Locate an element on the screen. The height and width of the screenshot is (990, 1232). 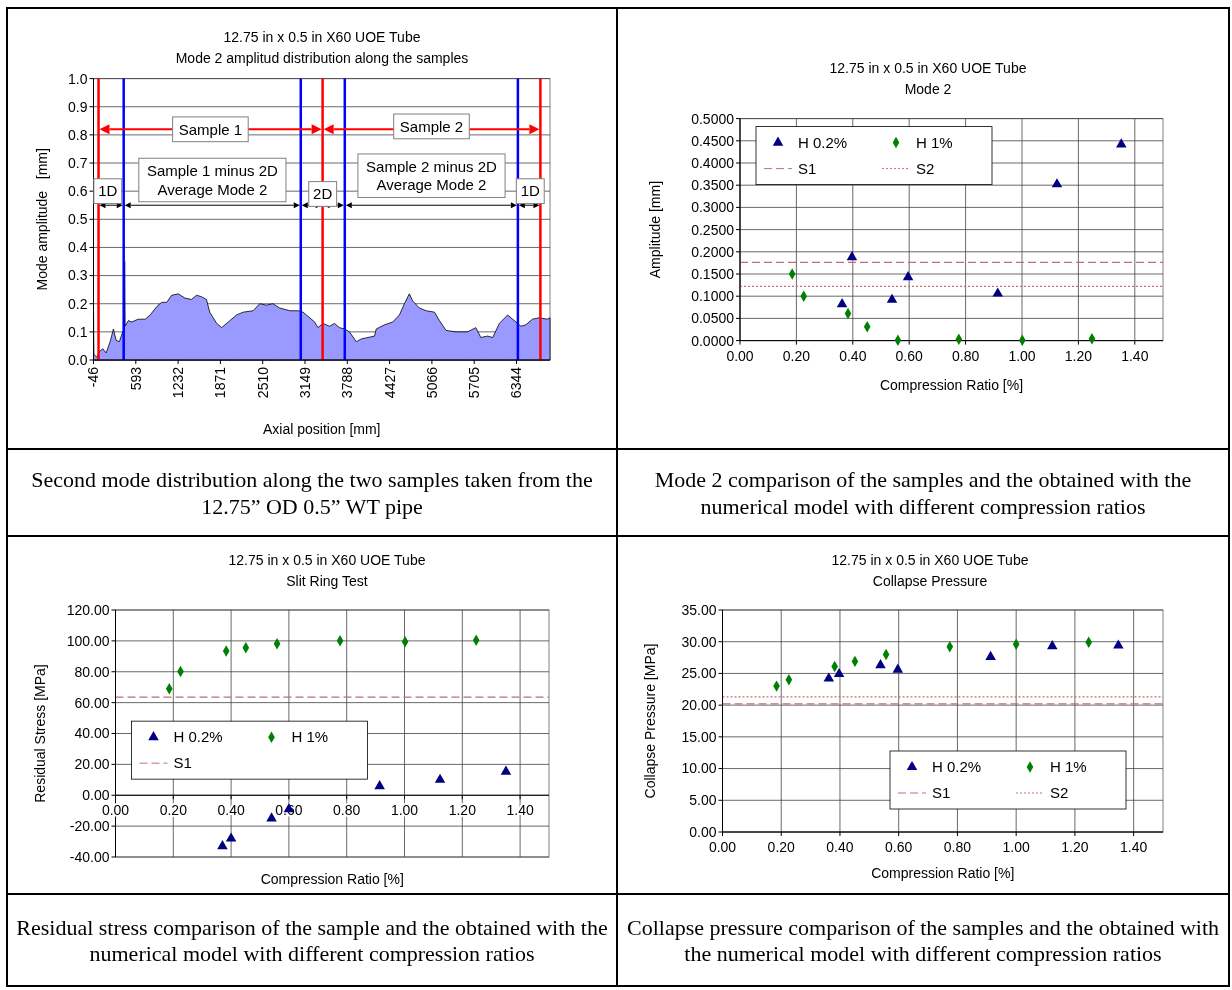
x-tick-label: 1871 is located at coordinates (220, 382).